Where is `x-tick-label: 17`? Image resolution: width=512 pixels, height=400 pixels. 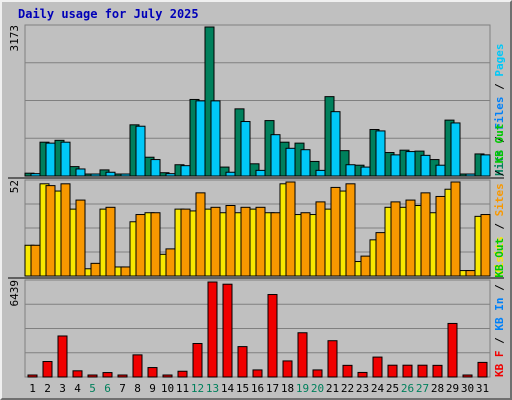
x-tick-label: 17 is located at coordinates (272, 388).